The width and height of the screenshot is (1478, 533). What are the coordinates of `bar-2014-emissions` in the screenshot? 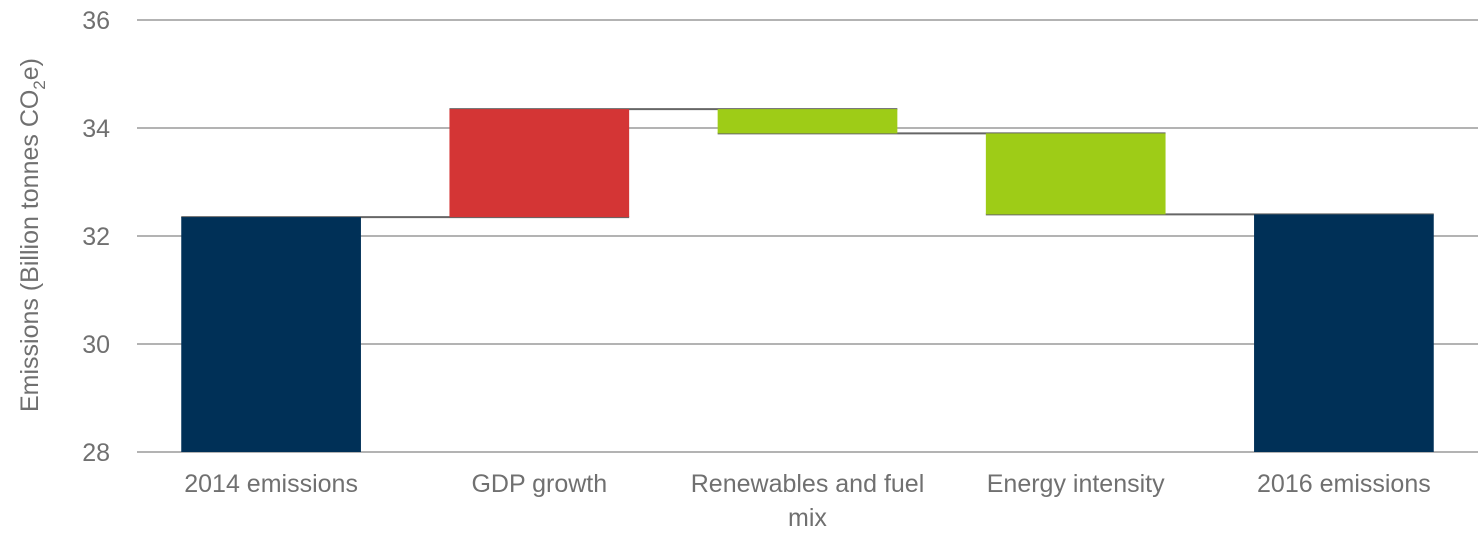 It's located at (271, 334).